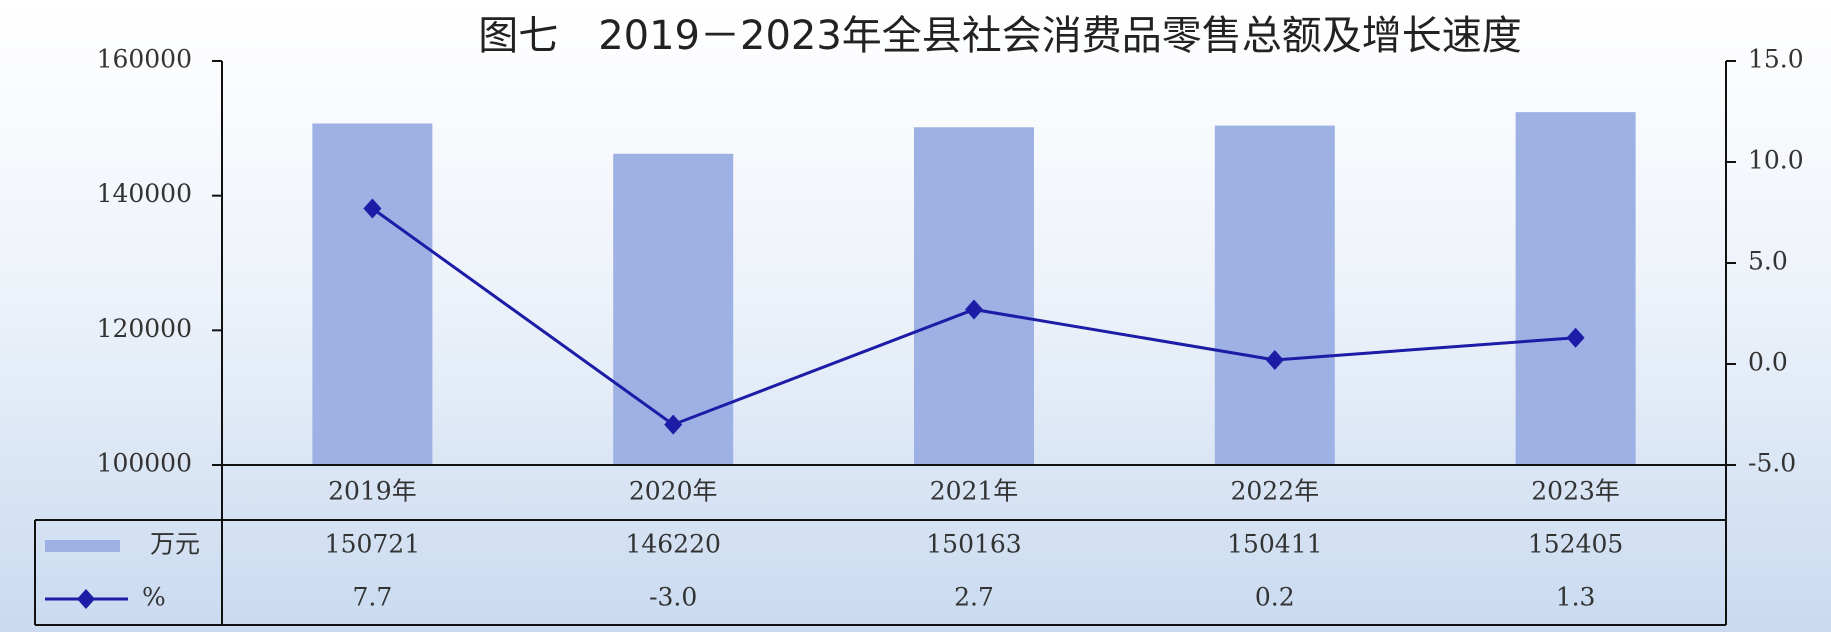 Image resolution: width=1831 pixels, height=632 pixels. What do you see at coordinates (1575, 544) in the screenshot?
I see `table-cell: 152405` at bounding box center [1575, 544].